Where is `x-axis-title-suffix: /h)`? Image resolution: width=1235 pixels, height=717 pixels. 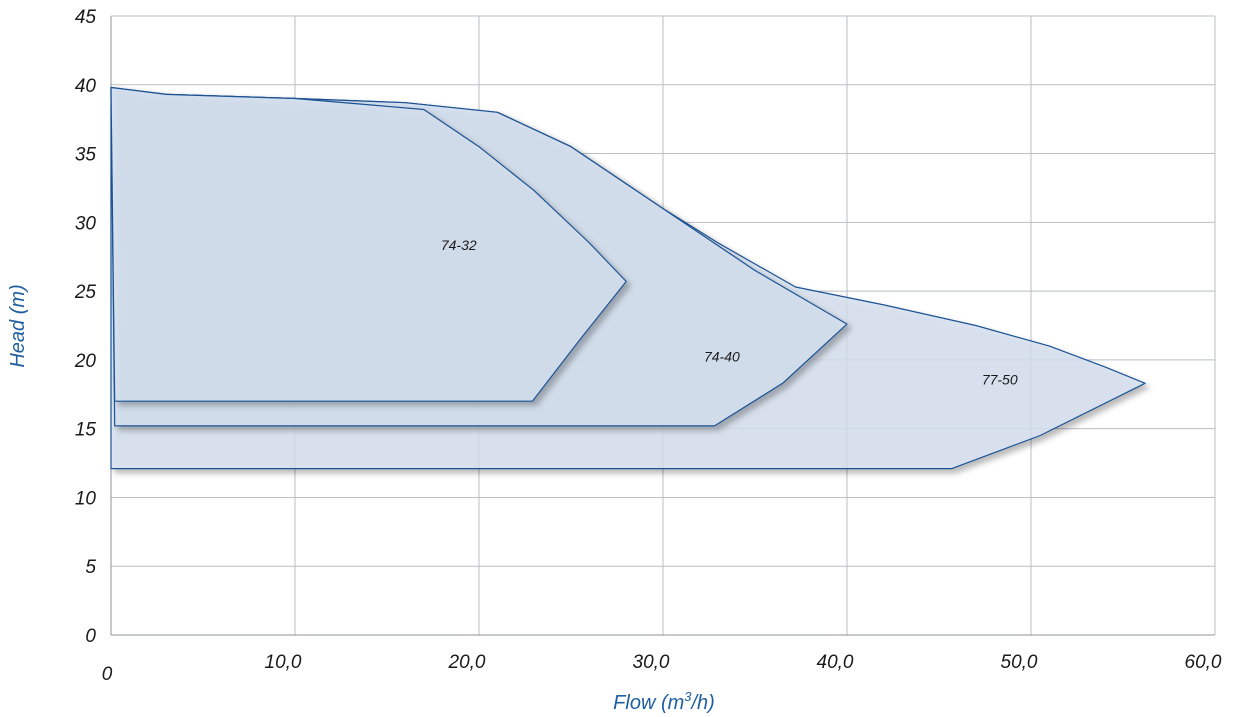 x-axis-title-suffix: /h) is located at coordinates (702, 703).